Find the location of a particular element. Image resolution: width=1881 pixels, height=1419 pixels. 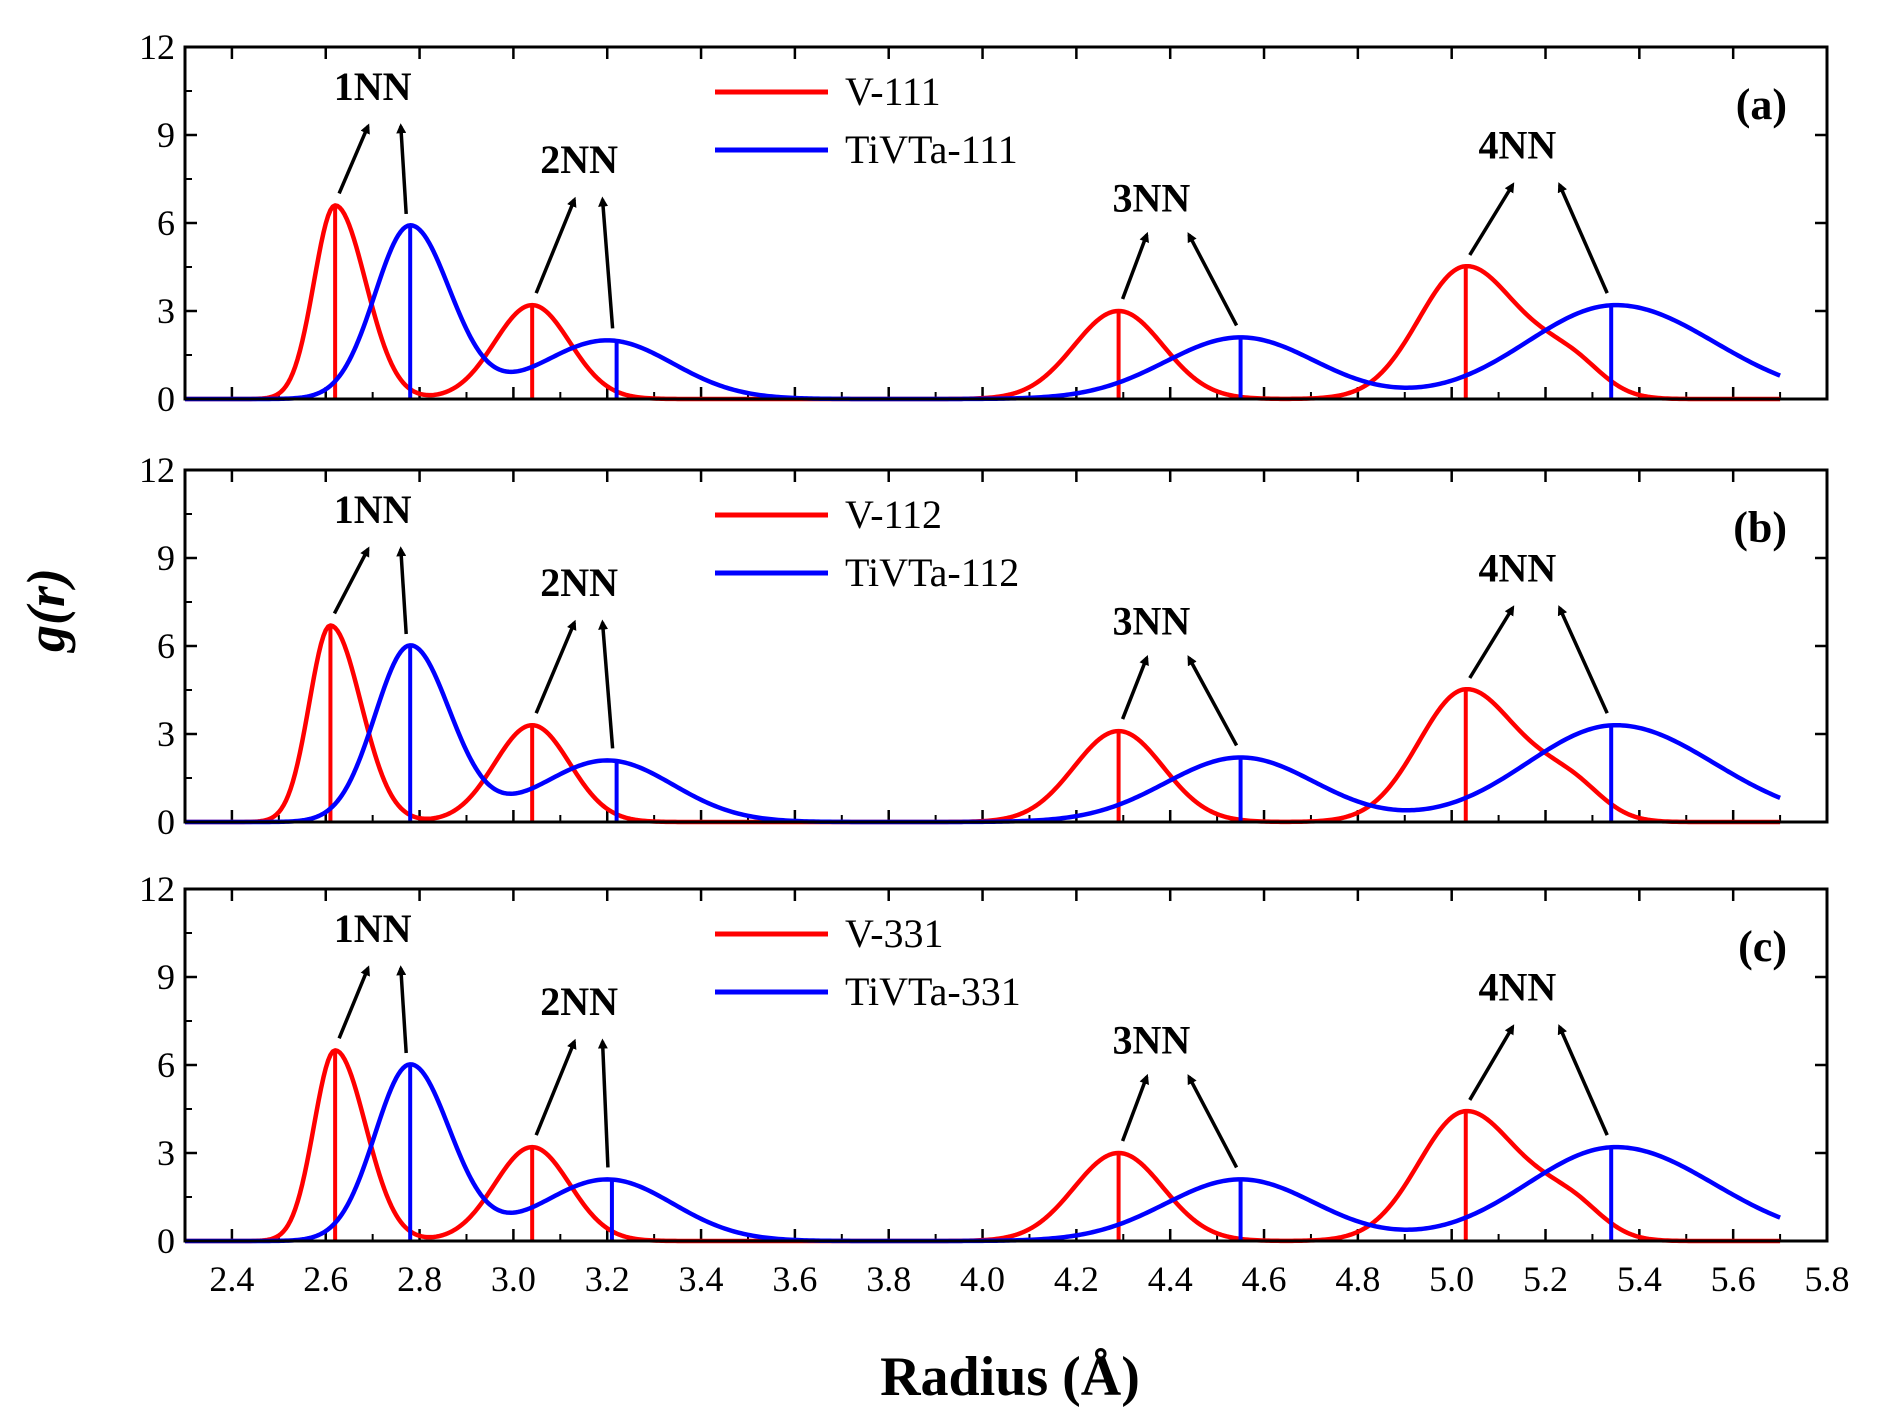

legend-label: V-331 is located at coordinates (894, 933).